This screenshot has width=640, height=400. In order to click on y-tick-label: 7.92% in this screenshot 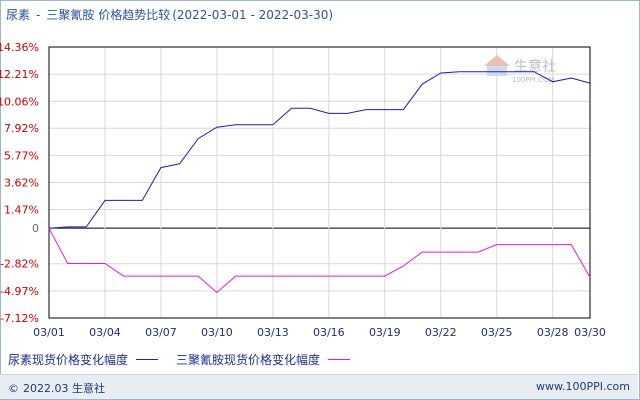, I will do `click(21, 128)`.